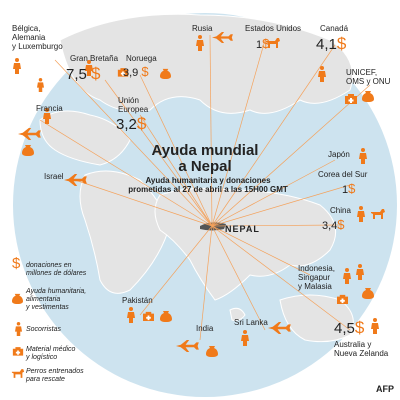  I want to click on label-rusia: Rusia, so click(202, 28).